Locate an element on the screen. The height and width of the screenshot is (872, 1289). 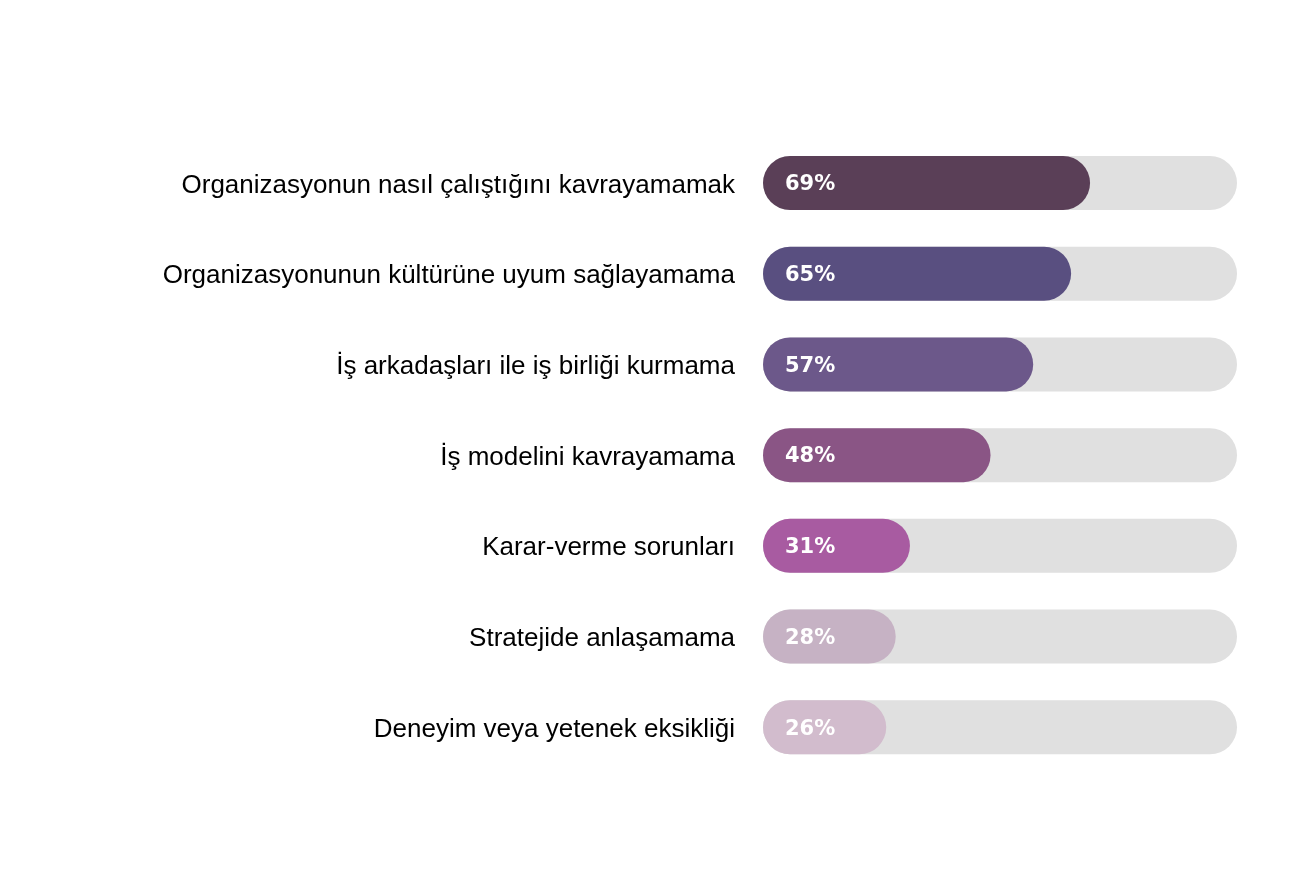
data-label: 31% is located at coordinates (810, 546).